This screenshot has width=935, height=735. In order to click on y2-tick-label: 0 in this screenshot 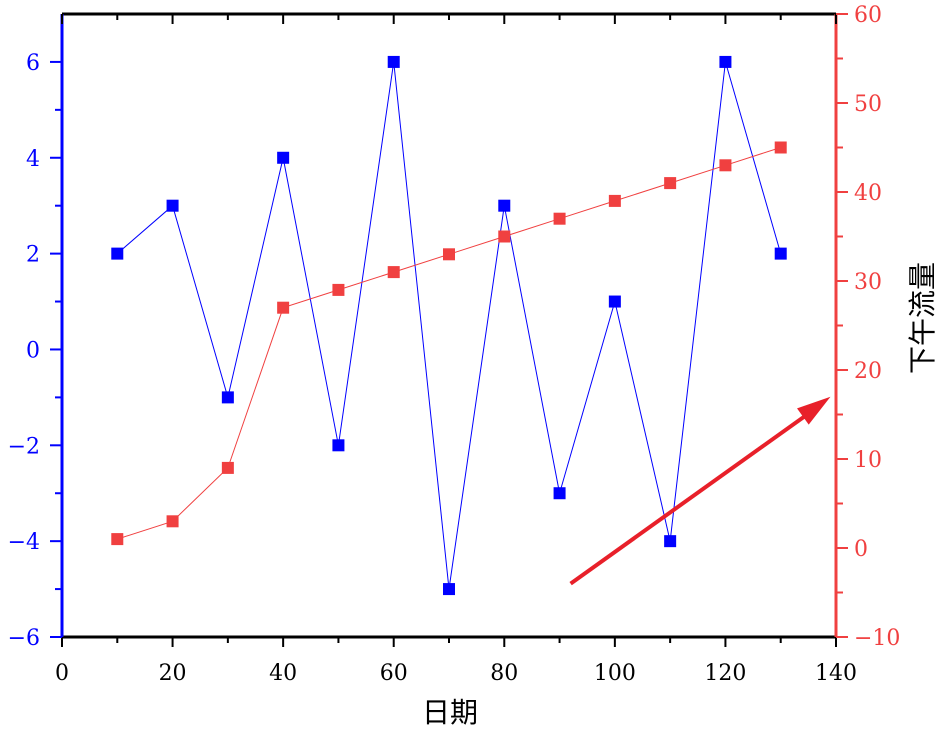, I will do `click(861, 549)`.